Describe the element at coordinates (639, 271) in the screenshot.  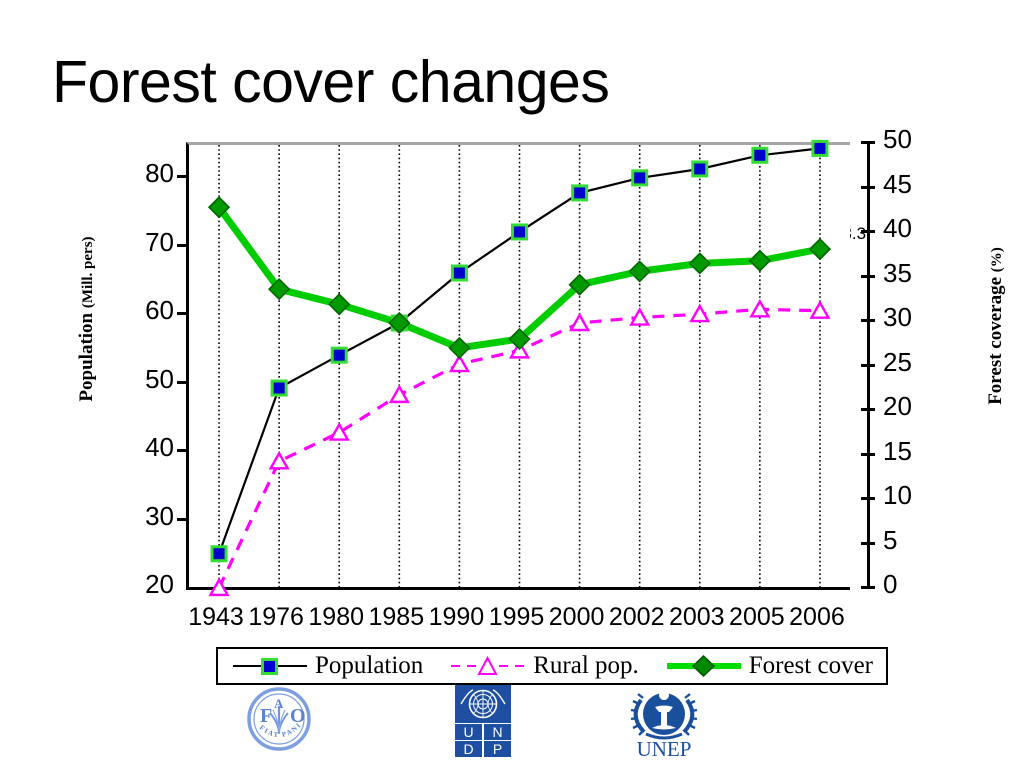
I see `datapoint-forest-cover-2002` at that location.